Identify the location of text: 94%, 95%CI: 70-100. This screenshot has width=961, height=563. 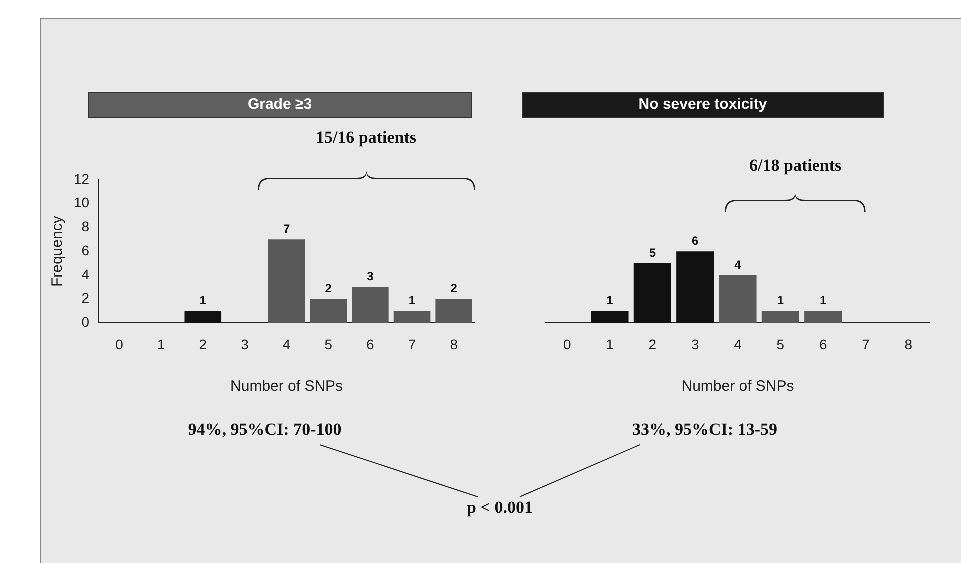
(265, 430).